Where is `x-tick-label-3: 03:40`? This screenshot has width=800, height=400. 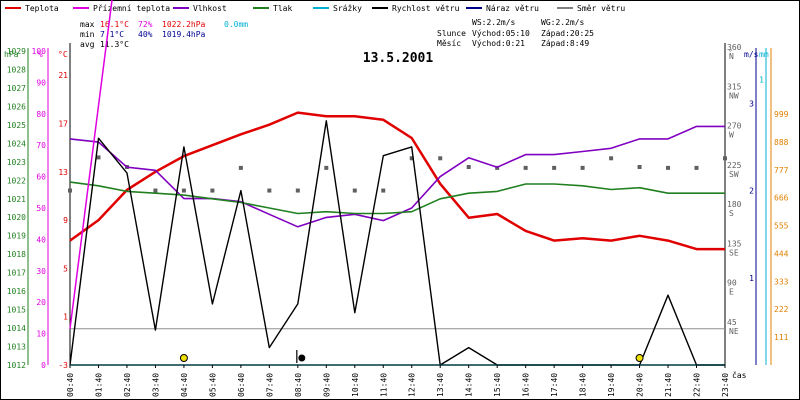 x-tick-label-3: 03:40 is located at coordinates (155, 385).